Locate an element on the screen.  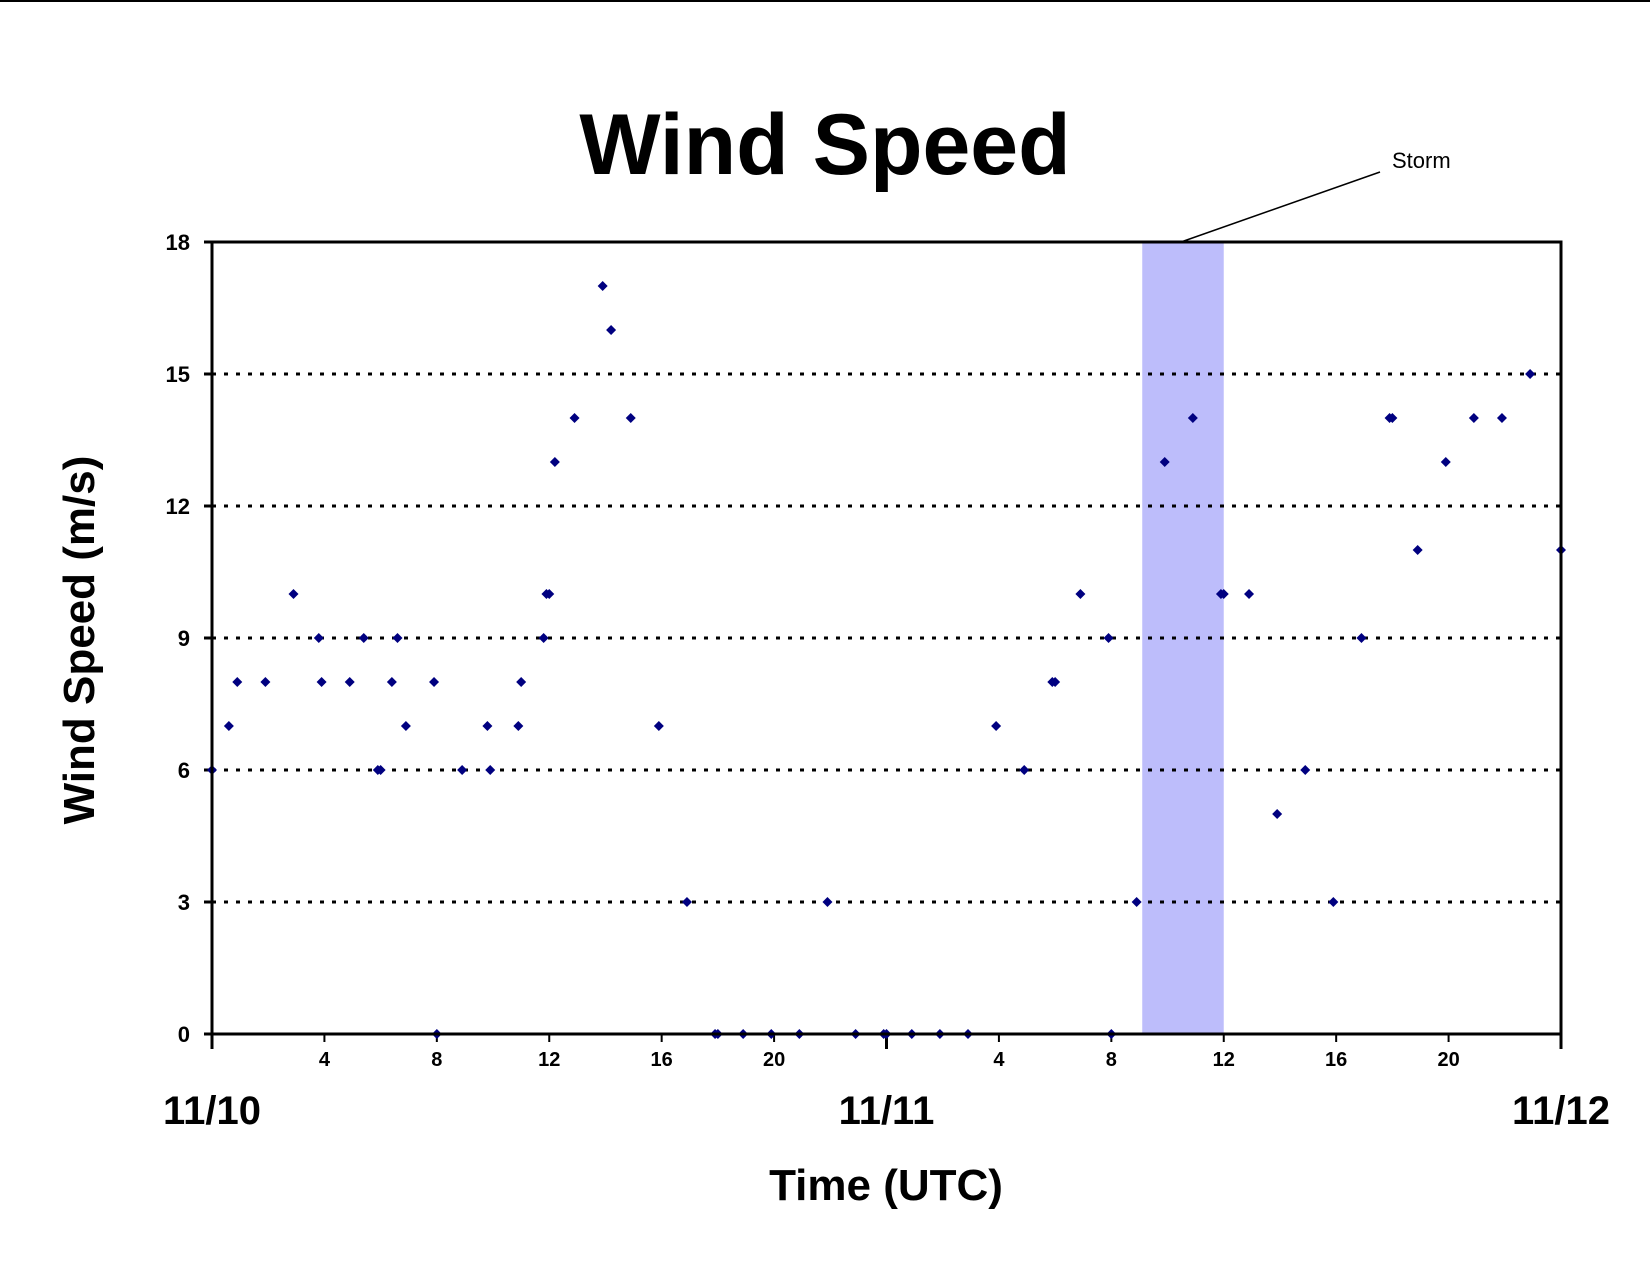
x-tick-label-44: 20 is located at coordinates (1448, 1060).